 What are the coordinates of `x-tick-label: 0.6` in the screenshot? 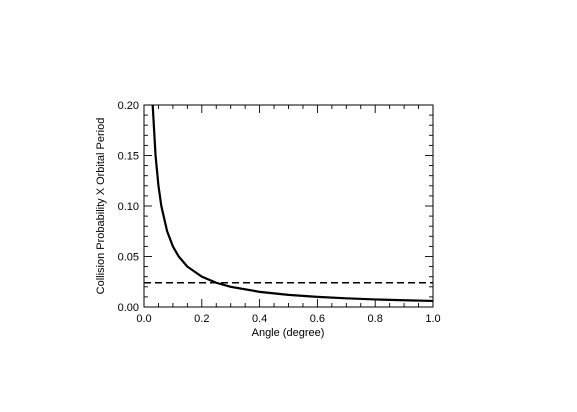 It's located at (317, 319).